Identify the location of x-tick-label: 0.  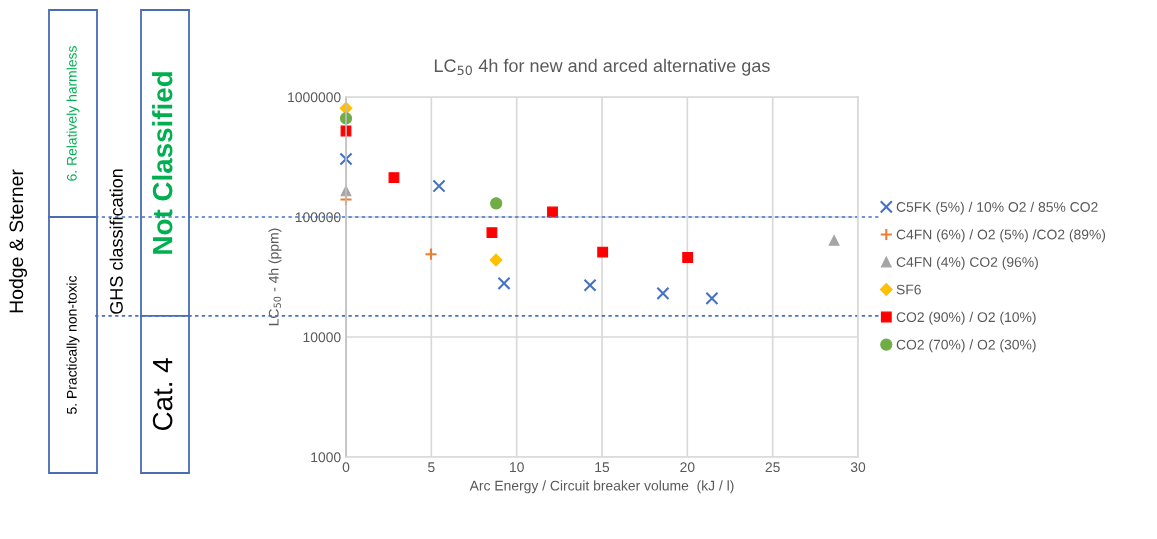
(346, 467).